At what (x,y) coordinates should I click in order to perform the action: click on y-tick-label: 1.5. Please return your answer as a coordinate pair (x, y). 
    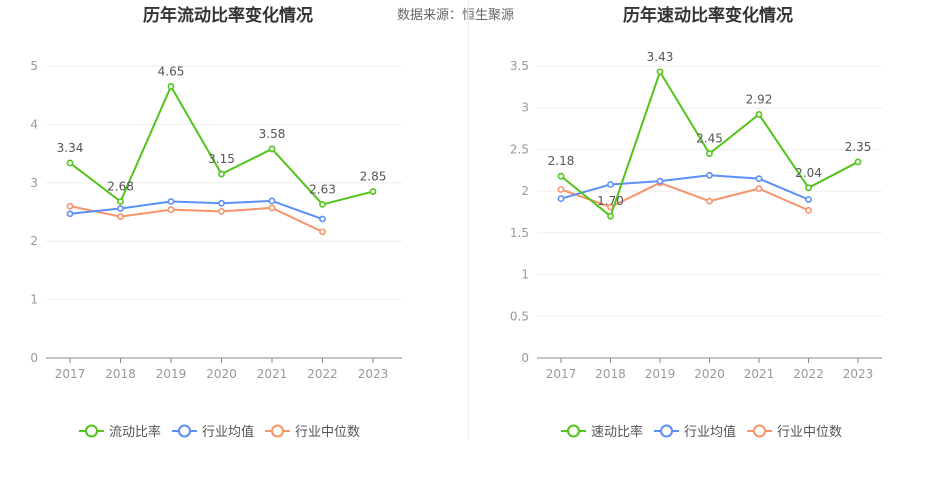
    Looking at the image, I should click on (519, 233).